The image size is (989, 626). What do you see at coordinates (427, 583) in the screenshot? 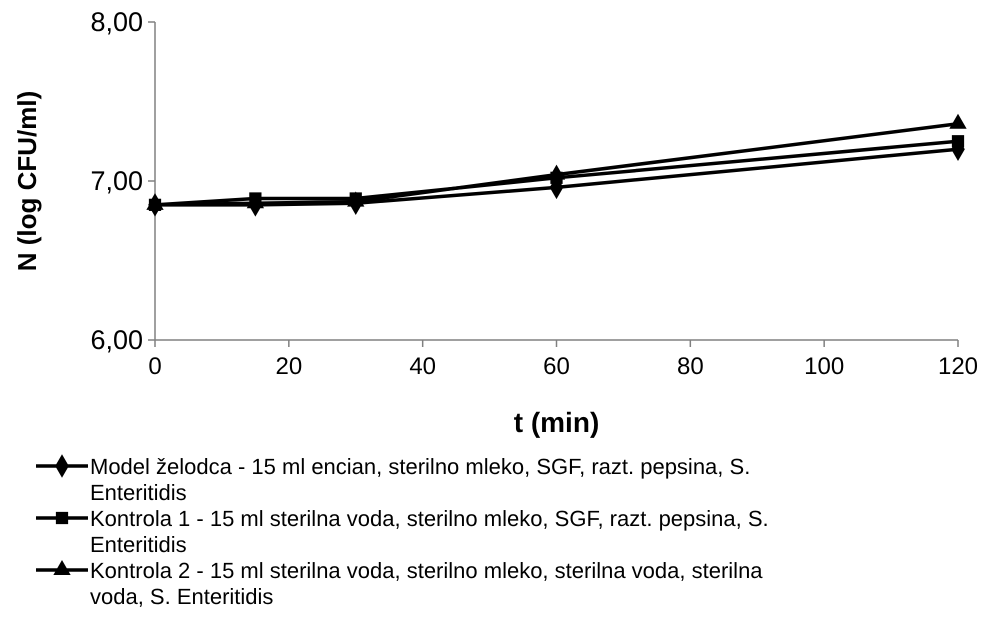
I see `legend-label: Kontrola 2 - 15 ml sterilna voda, sterilno mleko, sterilna voda, sterilna voda, S. Enteritidis` at bounding box center [427, 583].